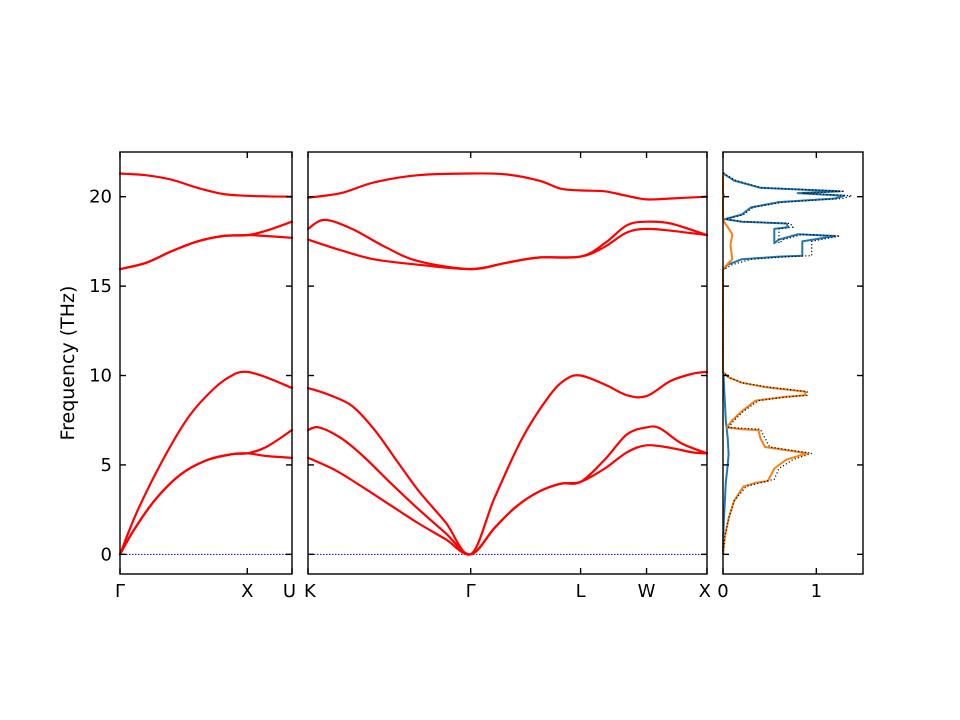  What do you see at coordinates (722, 591) in the screenshot?
I see `dos-x-tick-label-0: 0` at bounding box center [722, 591].